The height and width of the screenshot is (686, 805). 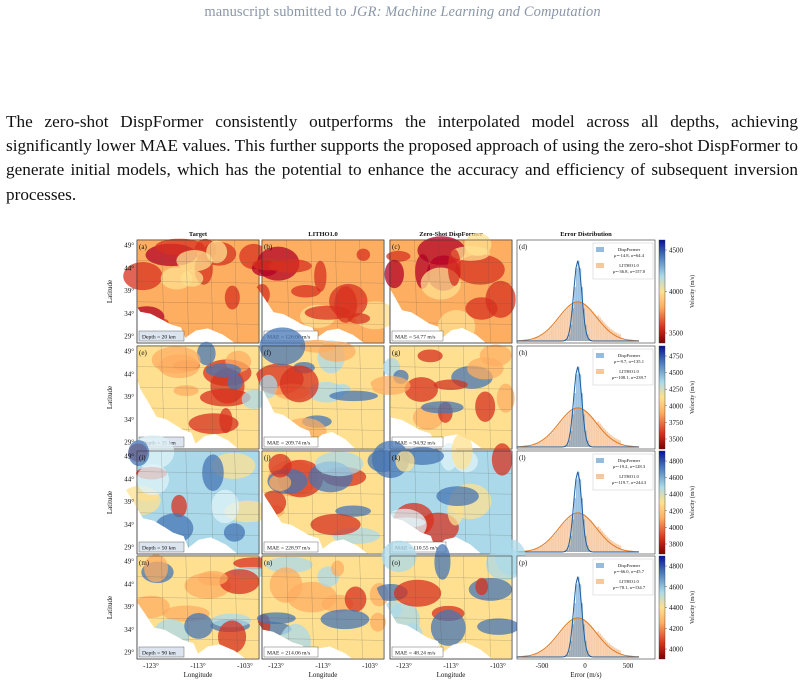 What do you see at coordinates (523, 563) in the screenshot?
I see `panel-letter: (p)` at bounding box center [523, 563].